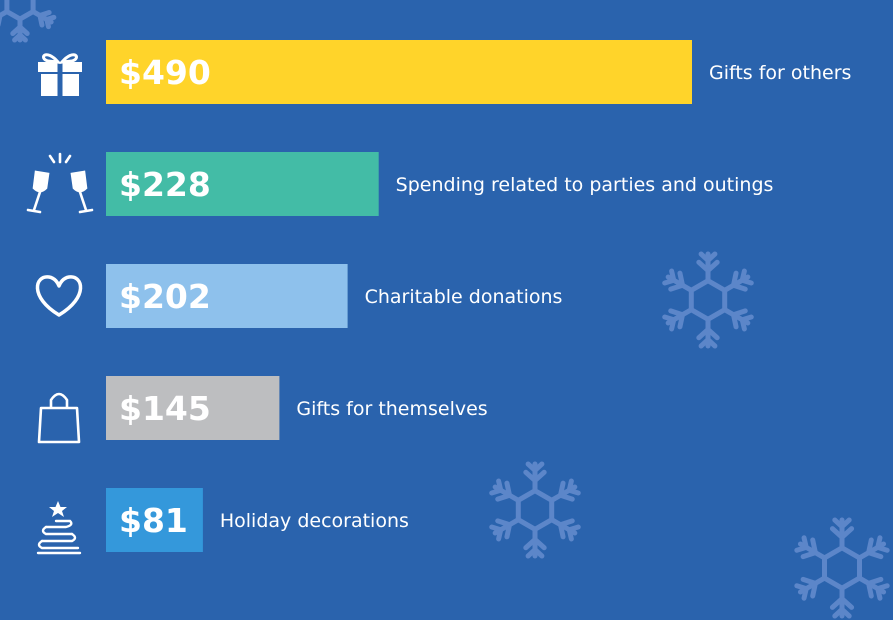  I want to click on category-label: Holiday decorations, so click(314, 521).